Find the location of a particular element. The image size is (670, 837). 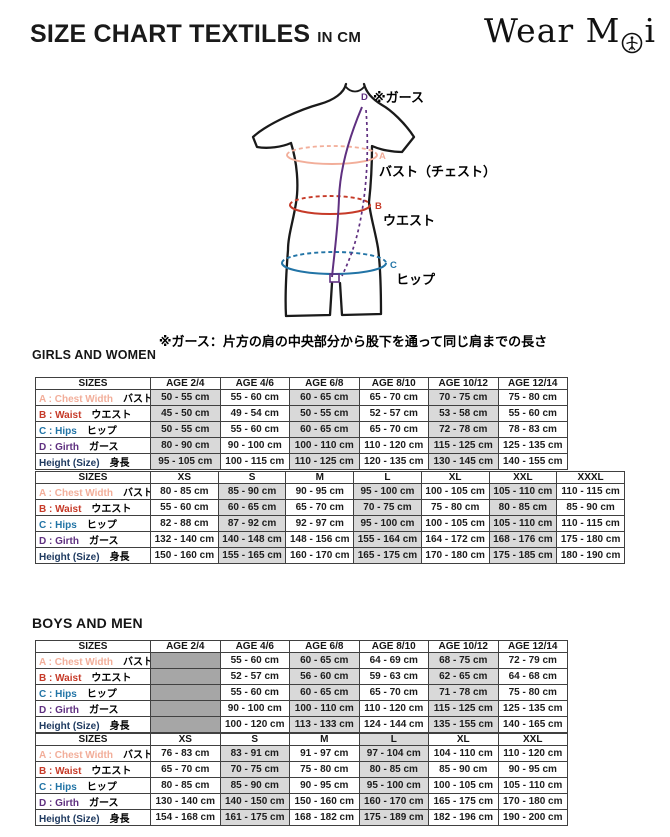

measurement-diagram: D ※ガース A バスト（チェスト） B ウエスト C ヒップ is located at coordinates (373, 200).